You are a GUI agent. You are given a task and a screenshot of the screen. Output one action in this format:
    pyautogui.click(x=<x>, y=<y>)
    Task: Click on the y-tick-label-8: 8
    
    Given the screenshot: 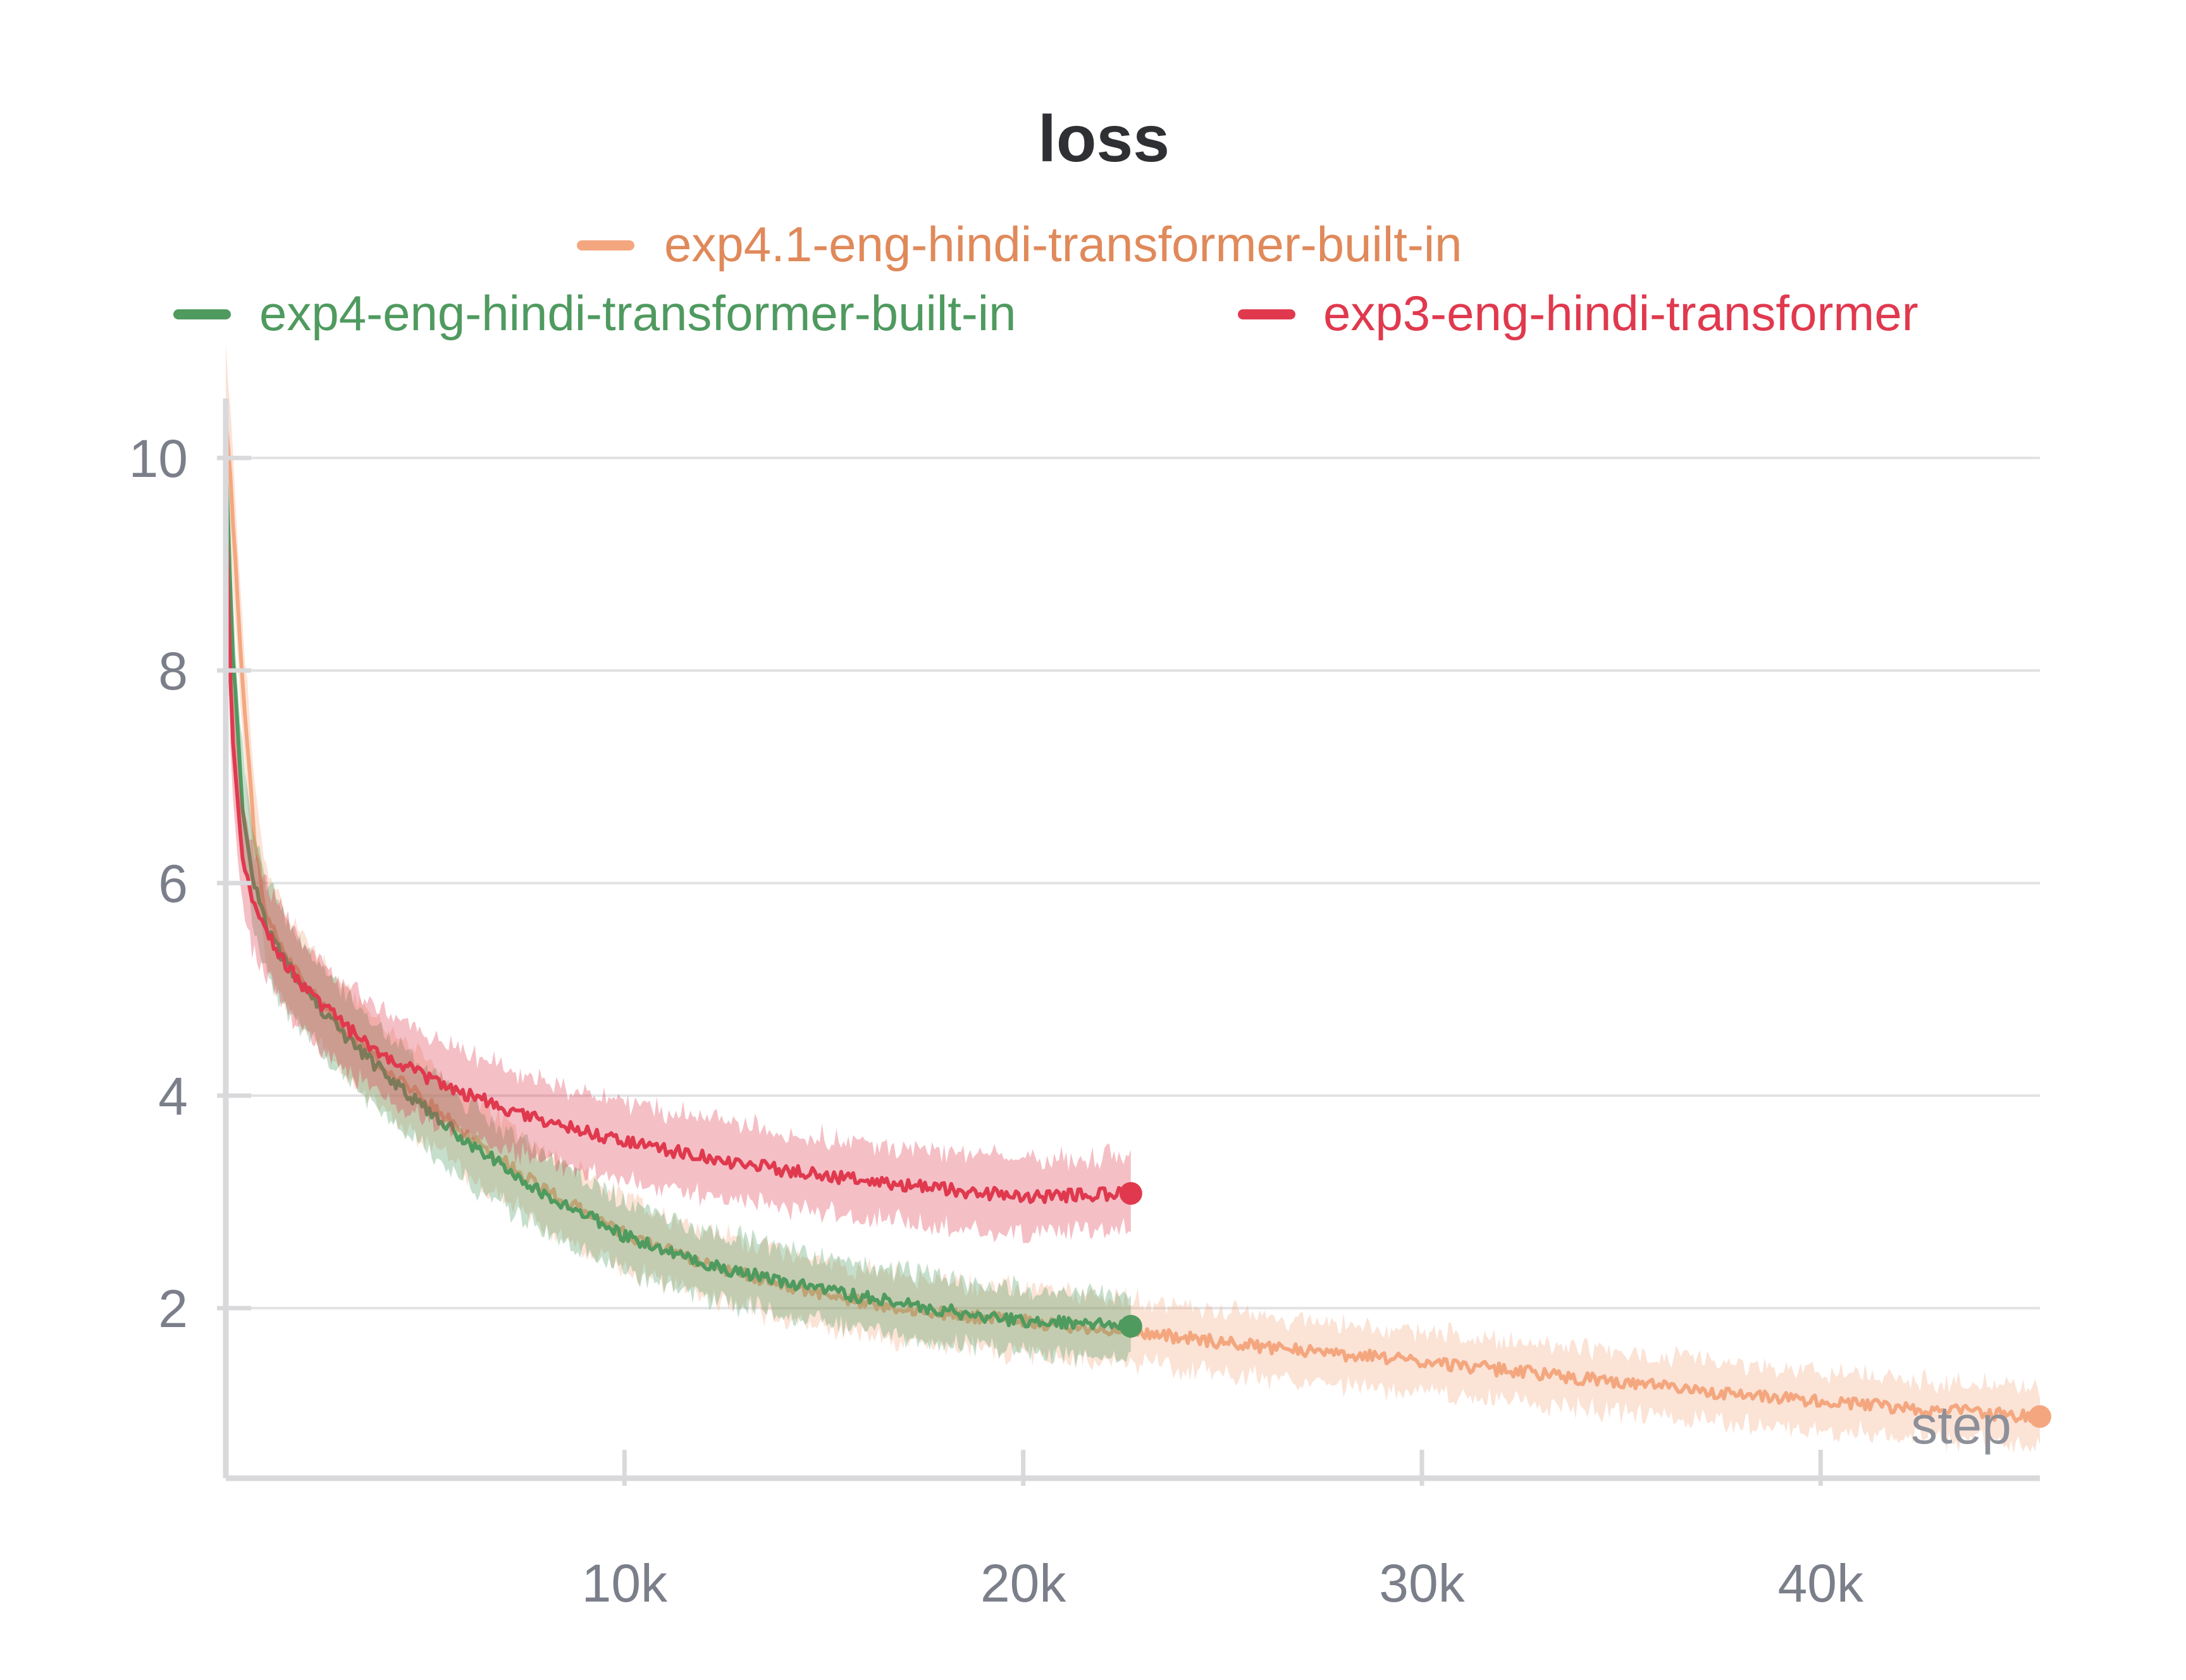 What is the action you would take?
    pyautogui.click(x=173, y=671)
    